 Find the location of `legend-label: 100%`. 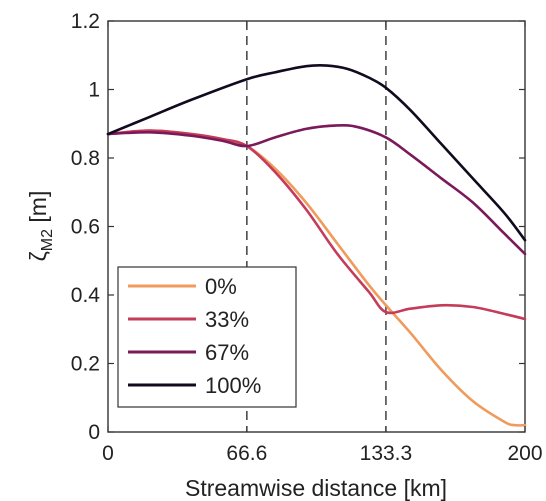

legend-label: 100% is located at coordinates (233, 385).